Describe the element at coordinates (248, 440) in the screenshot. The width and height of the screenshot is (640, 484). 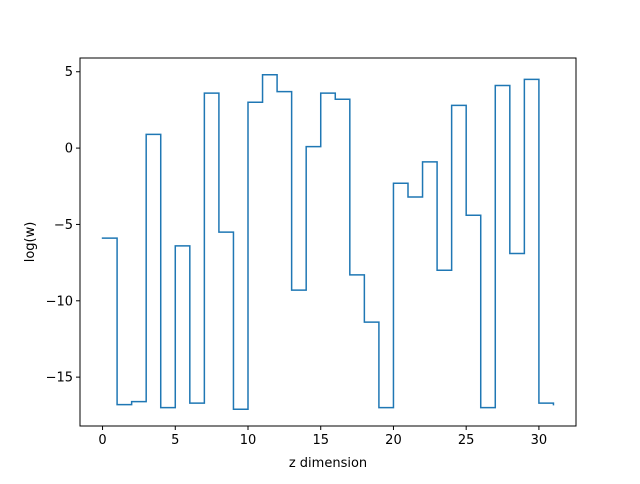
I see `x-tick-label: 10` at that location.